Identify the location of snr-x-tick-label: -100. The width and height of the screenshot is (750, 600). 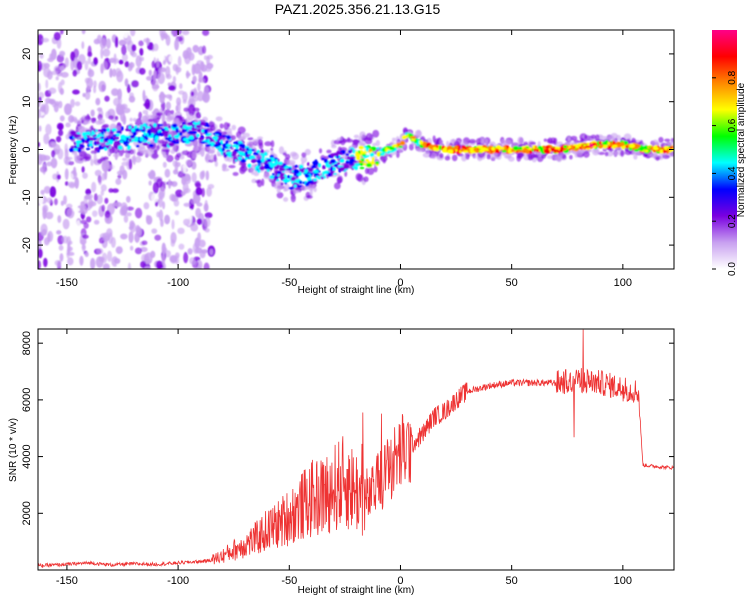
(178, 581).